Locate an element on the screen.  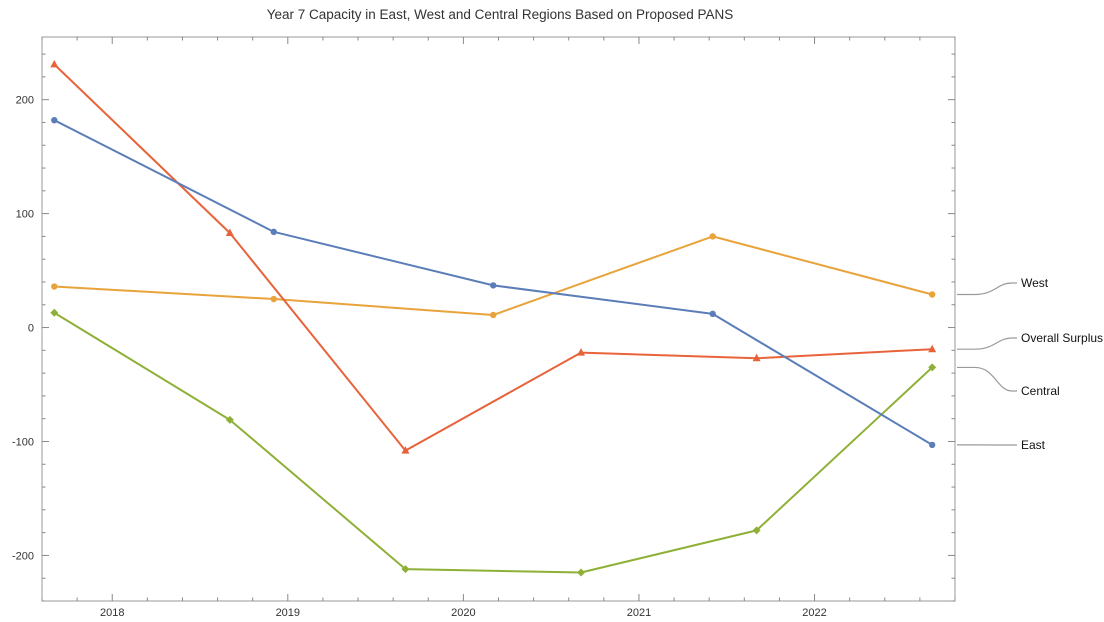
legend-leader-west is located at coordinates (987, 289).